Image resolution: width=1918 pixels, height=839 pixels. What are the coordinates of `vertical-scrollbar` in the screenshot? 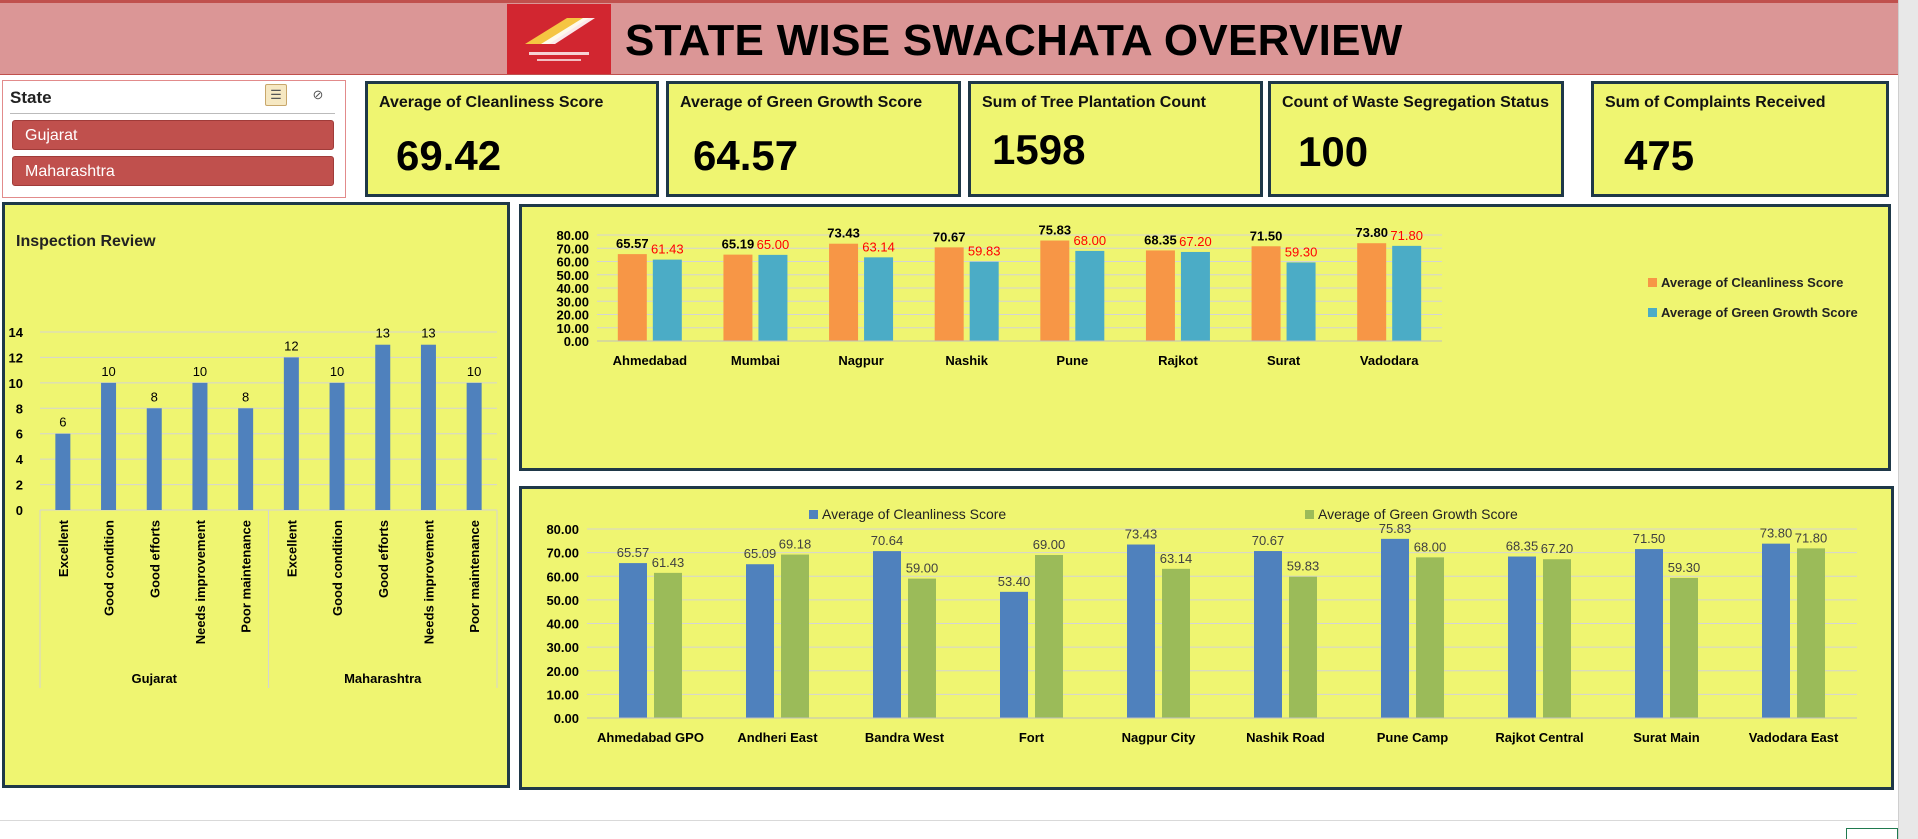 It's located at (1908, 419).